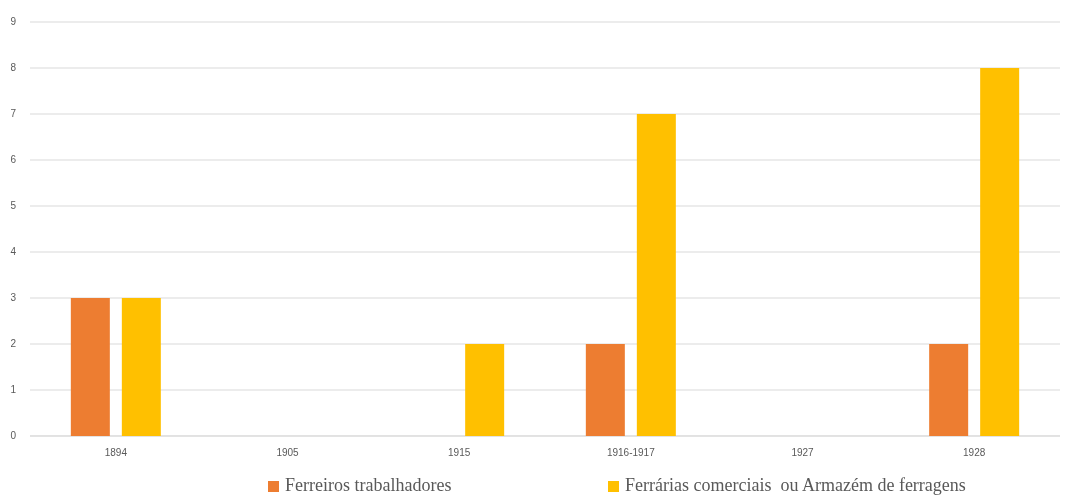 This screenshot has width=1070, height=503. I want to click on x-tick-label: 1905, so click(288, 452).